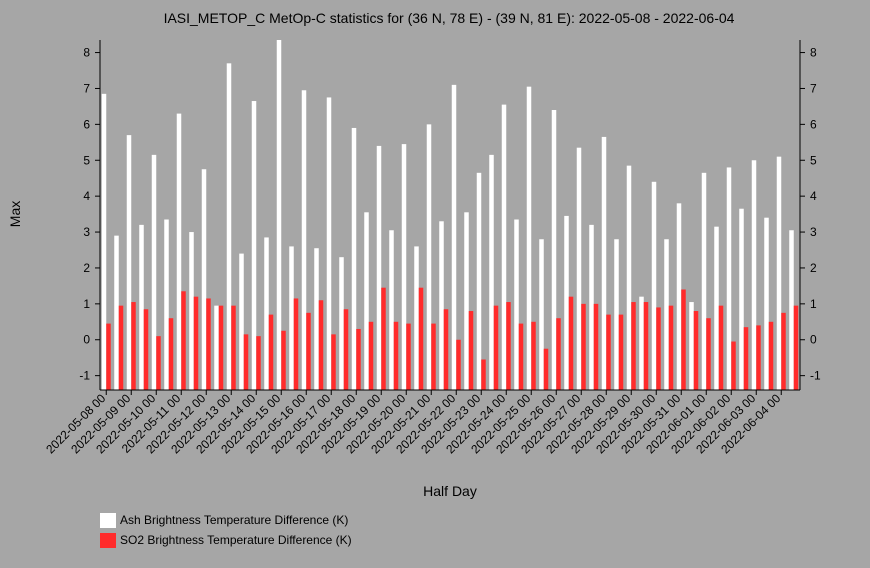 Image resolution: width=870 pixels, height=568 pixels. What do you see at coordinates (108, 520) in the screenshot?
I see `legend-swatch-ash` at bounding box center [108, 520].